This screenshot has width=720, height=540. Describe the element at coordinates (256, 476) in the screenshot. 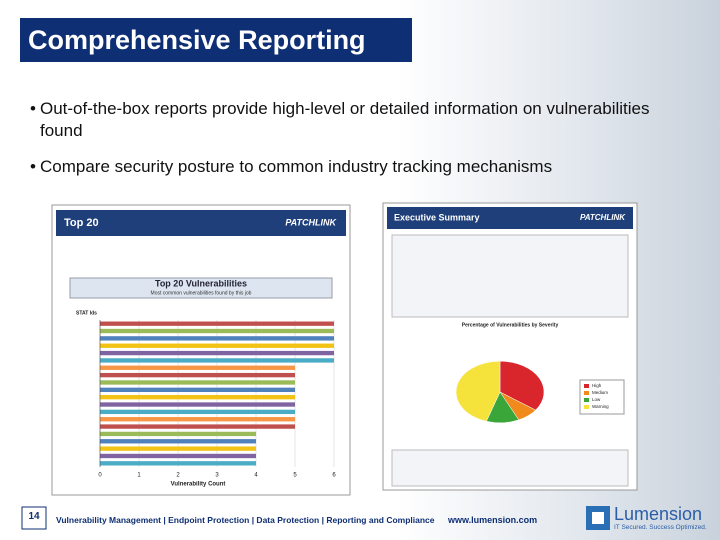

I see `x-tick-label: 4` at that location.